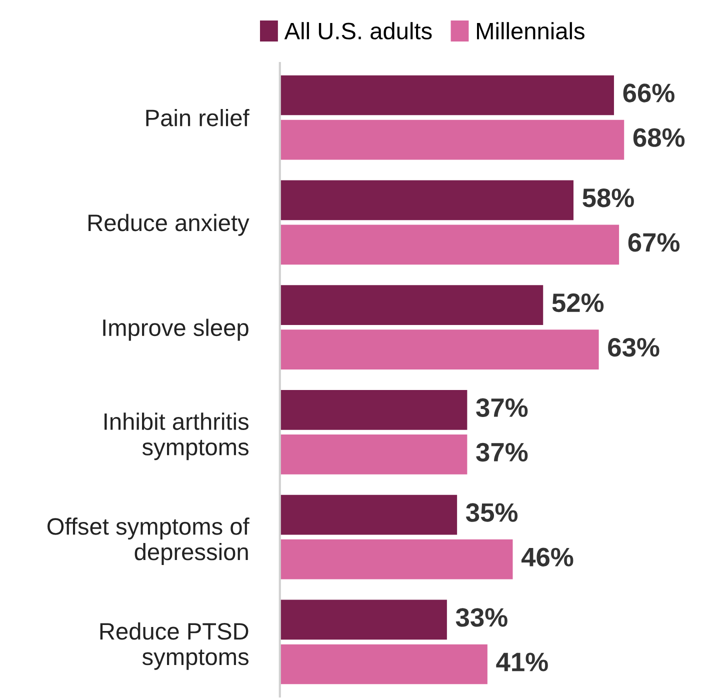 This screenshot has height=700, width=705. Describe the element at coordinates (174, 646) in the screenshot. I see `y-tick-label: Reduce PTSD symptoms` at that location.